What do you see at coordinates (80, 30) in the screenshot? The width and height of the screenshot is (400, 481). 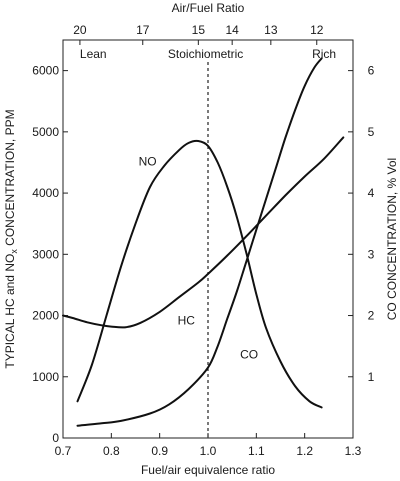 I see `top-tick-label: 20` at bounding box center [80, 30].